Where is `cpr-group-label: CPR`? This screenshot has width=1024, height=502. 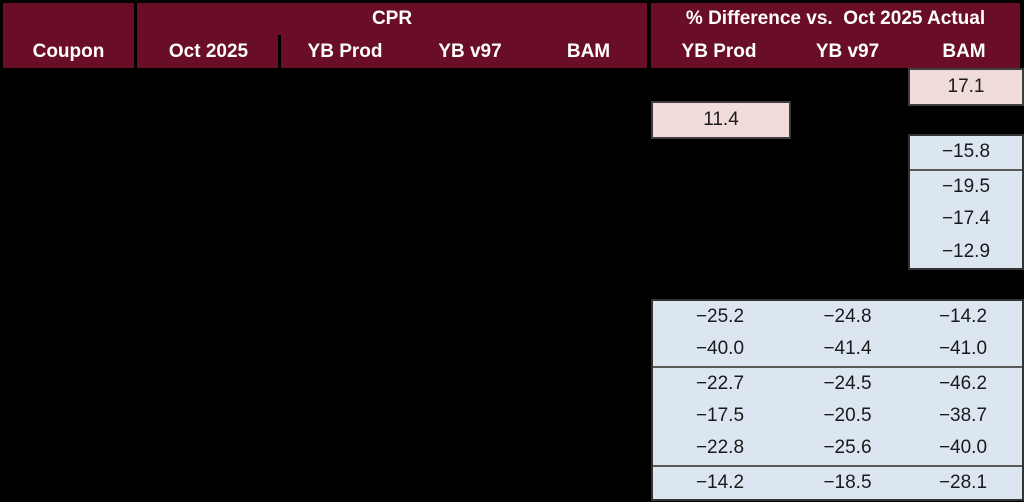
cpr-group-label: CPR is located at coordinates (392, 18).